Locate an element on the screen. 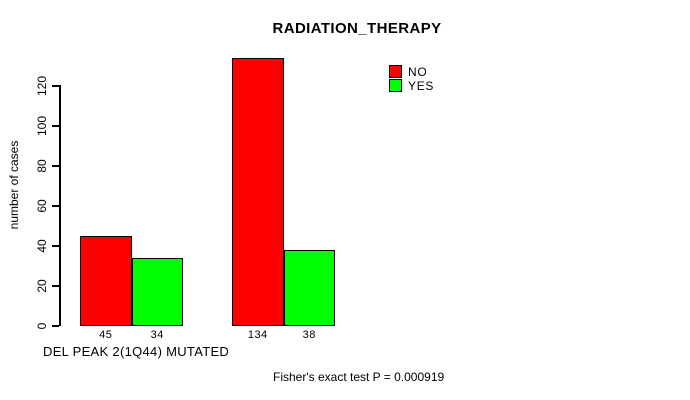 The height and width of the screenshot is (400, 690). bar-yes-group2 is located at coordinates (309, 288).